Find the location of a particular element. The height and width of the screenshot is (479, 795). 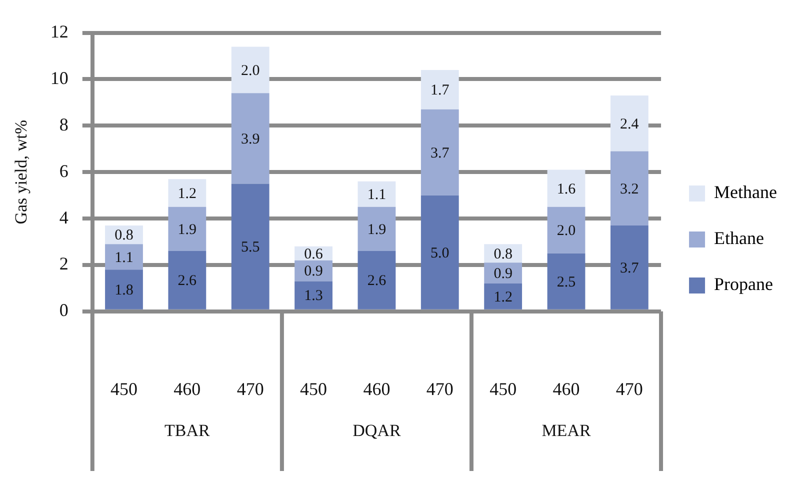

y-tick-label: 8 is located at coordinates (63, 124).